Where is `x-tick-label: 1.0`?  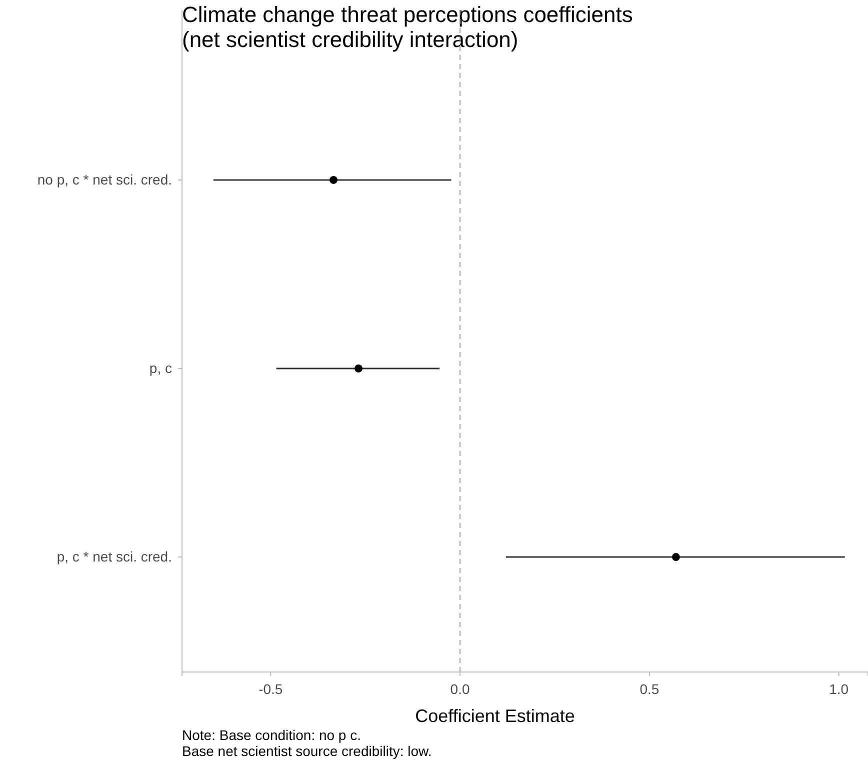
x-tick-label: 1.0 is located at coordinates (839, 688).